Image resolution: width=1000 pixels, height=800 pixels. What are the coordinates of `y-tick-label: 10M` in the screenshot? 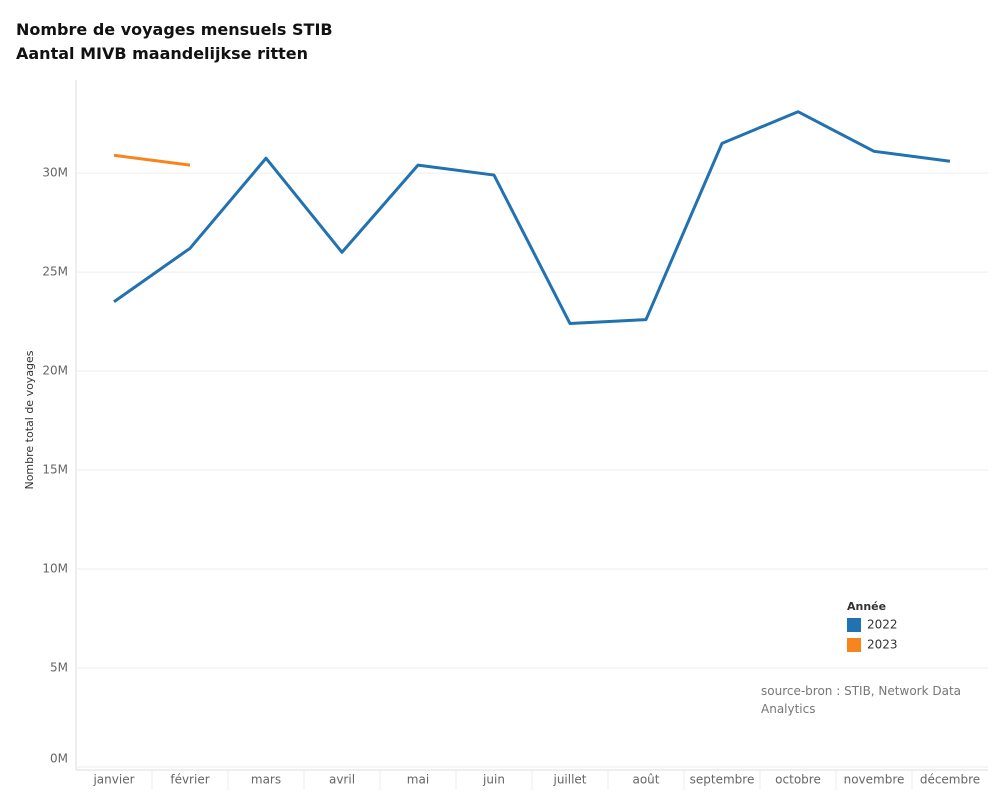 It's located at (55, 569).